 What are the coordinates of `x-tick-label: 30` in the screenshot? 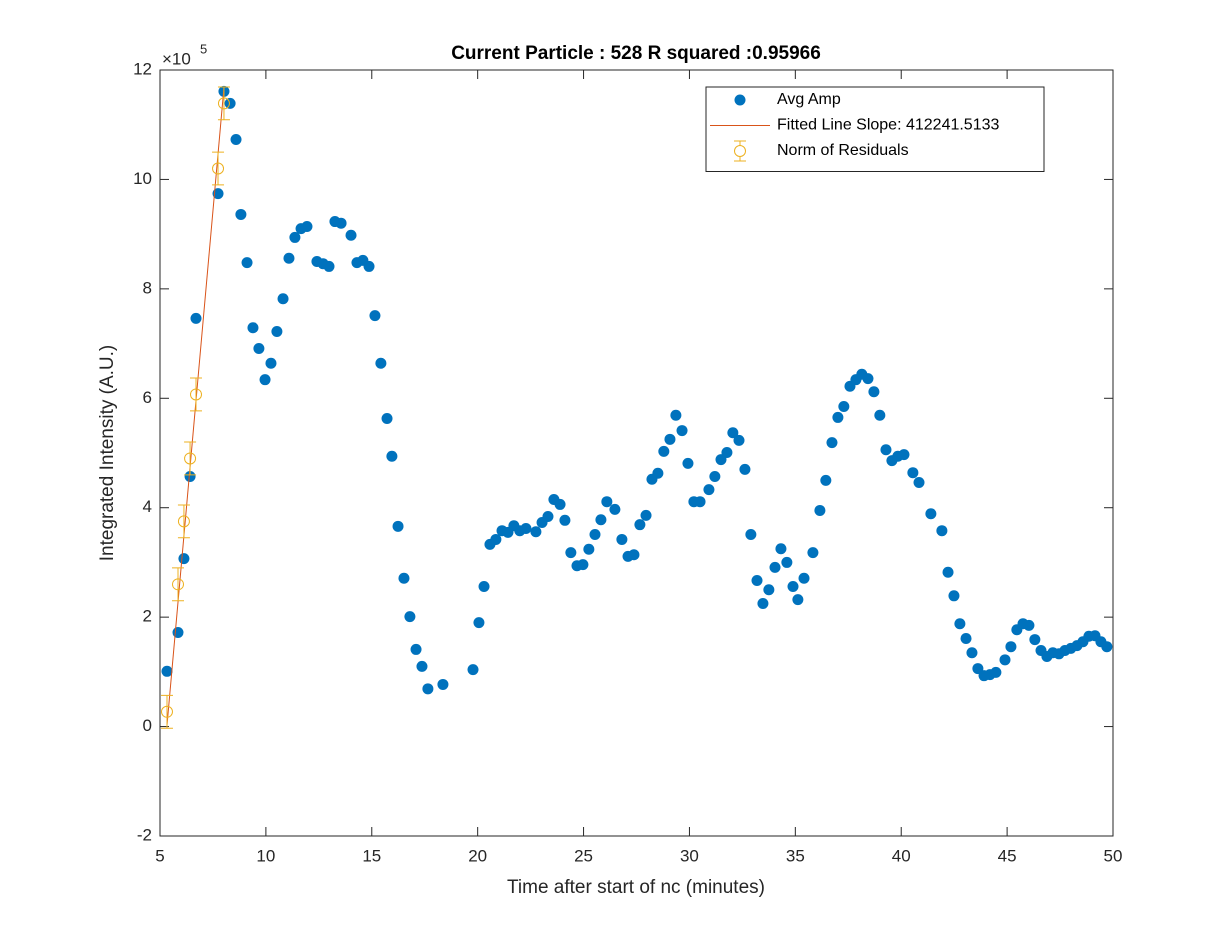 It's located at (689, 855).